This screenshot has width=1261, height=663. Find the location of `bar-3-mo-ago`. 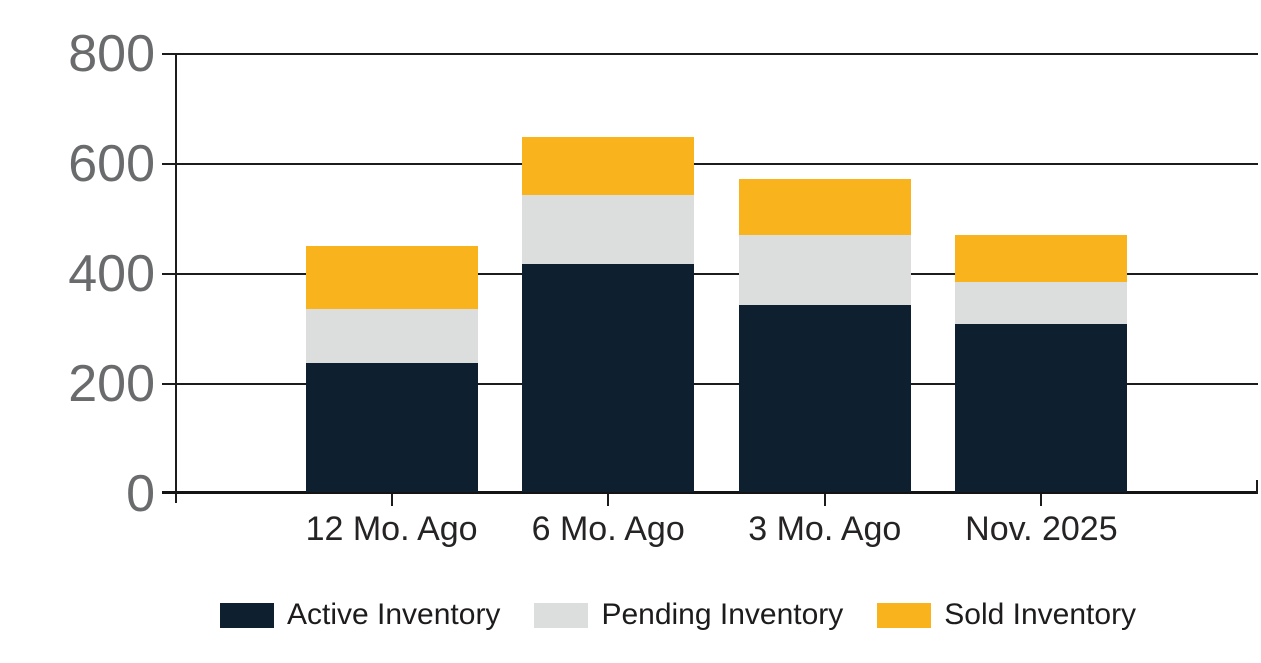

bar-3-mo-ago is located at coordinates (824, 335).